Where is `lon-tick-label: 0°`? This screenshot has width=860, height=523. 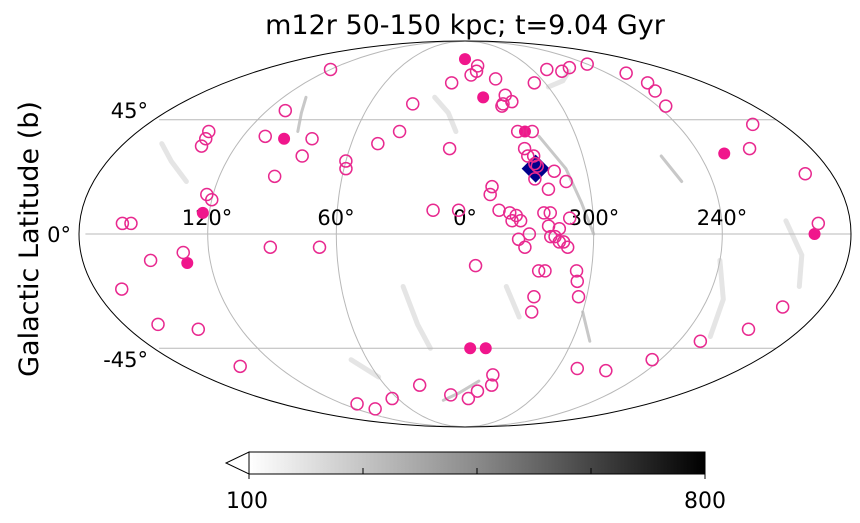 lon-tick-label: 0° is located at coordinates (465, 218).